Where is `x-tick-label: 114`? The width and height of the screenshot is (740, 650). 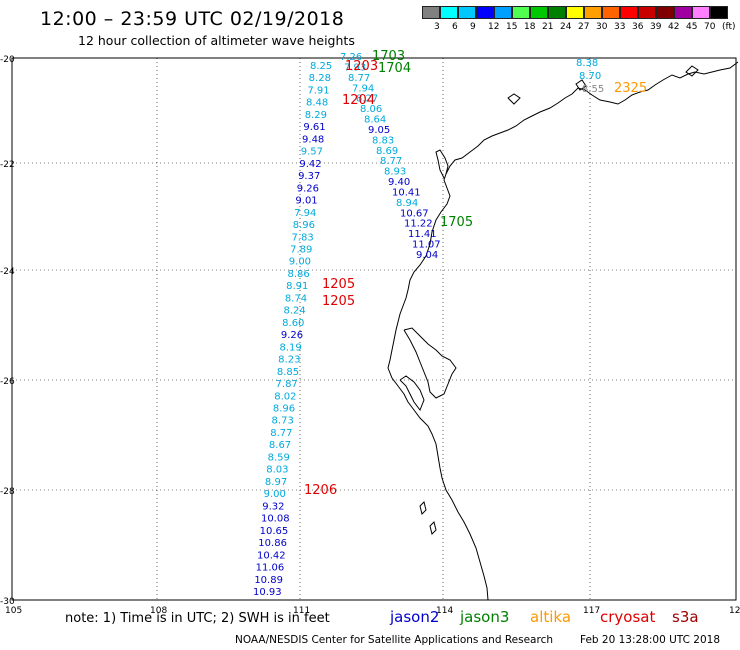
x-tick-label: 114 is located at coordinates (444, 611).